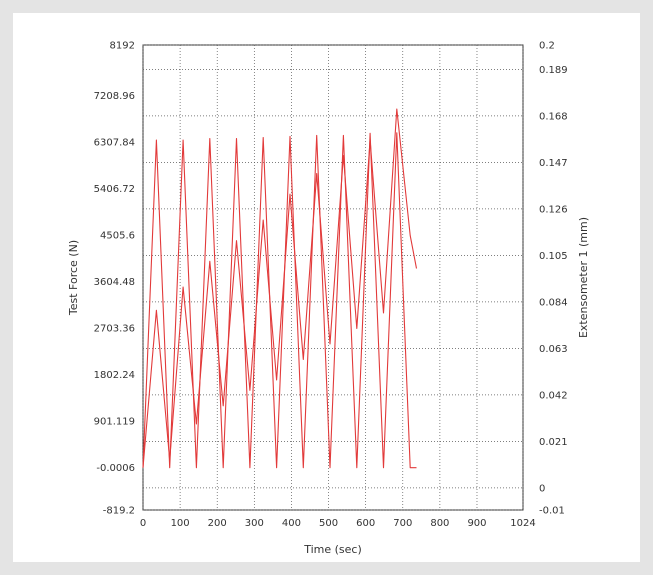 The width and height of the screenshot is (653, 575). I want to click on y-tick-label: -819.2, so click(119, 511).